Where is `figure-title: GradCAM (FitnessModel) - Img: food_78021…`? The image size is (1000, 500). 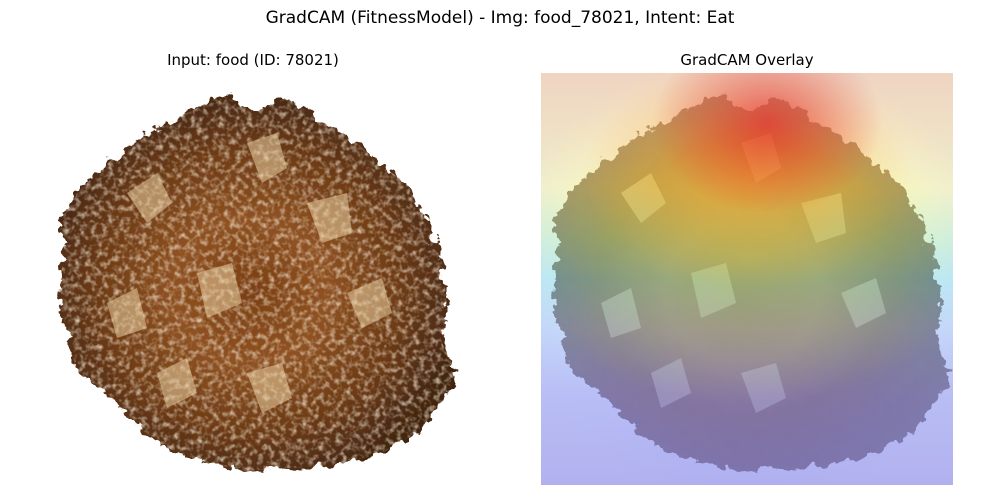 figure-title: GradCAM (FitnessModel) - Img: food_78021… is located at coordinates (500, 18).